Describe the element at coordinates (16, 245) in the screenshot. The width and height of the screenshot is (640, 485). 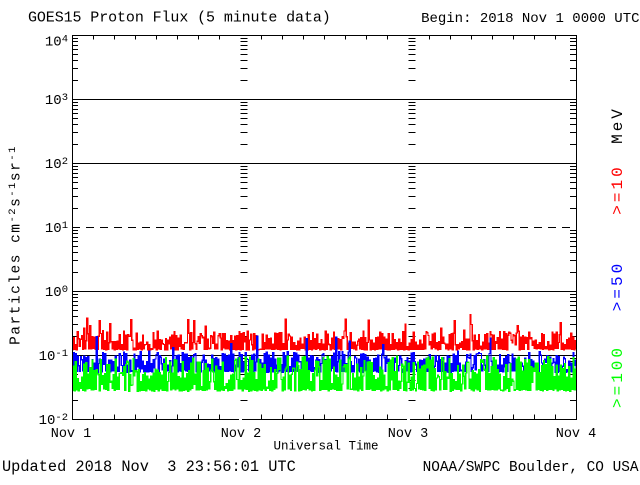
I see `svg-text: Particles cm-2s-1sr-1` at that location.